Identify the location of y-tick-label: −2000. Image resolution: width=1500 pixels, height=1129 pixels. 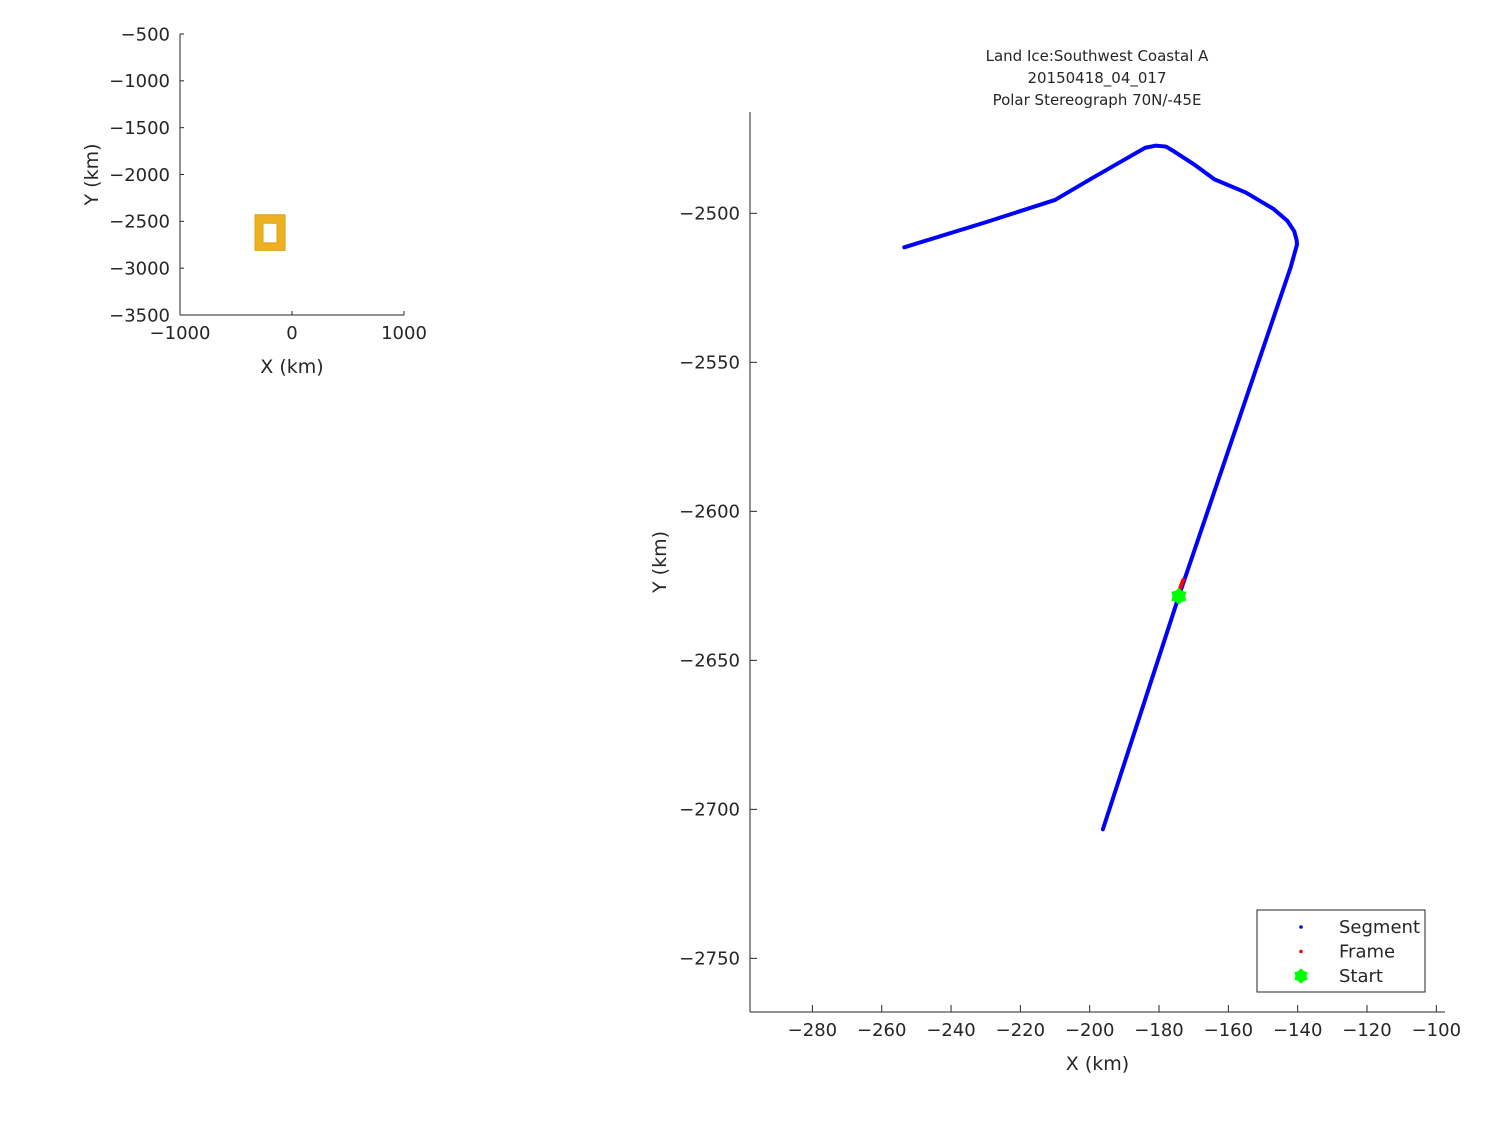
(139, 175).